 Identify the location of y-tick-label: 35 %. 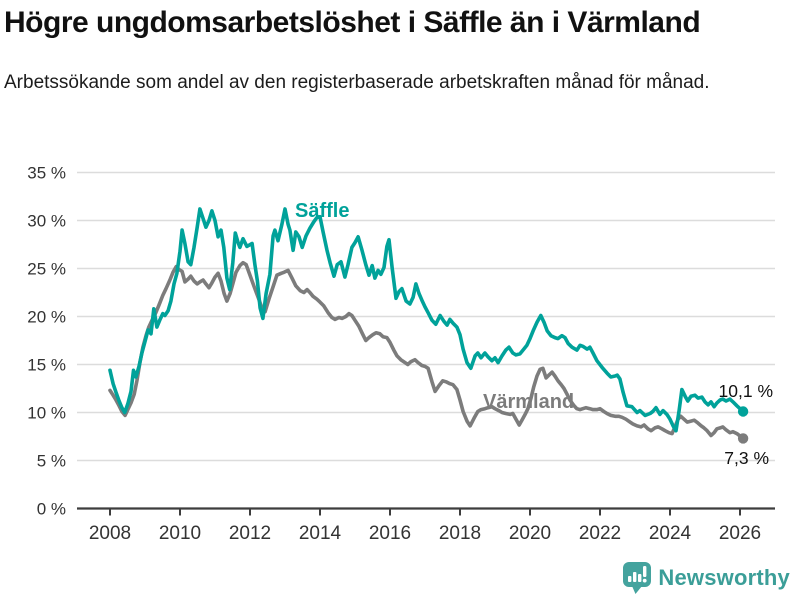
(46, 173).